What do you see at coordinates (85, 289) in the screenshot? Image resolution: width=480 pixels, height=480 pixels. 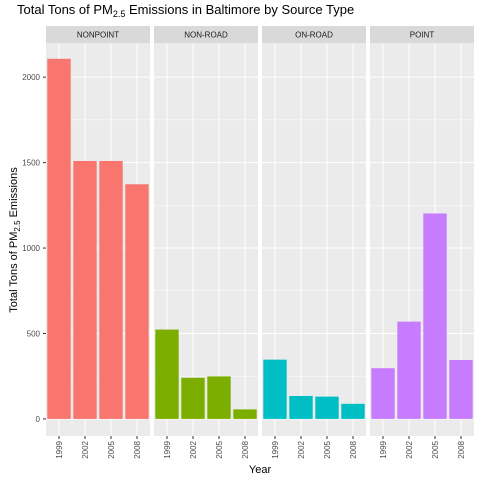 I see `bar-nonpoint-2002` at bounding box center [85, 289].